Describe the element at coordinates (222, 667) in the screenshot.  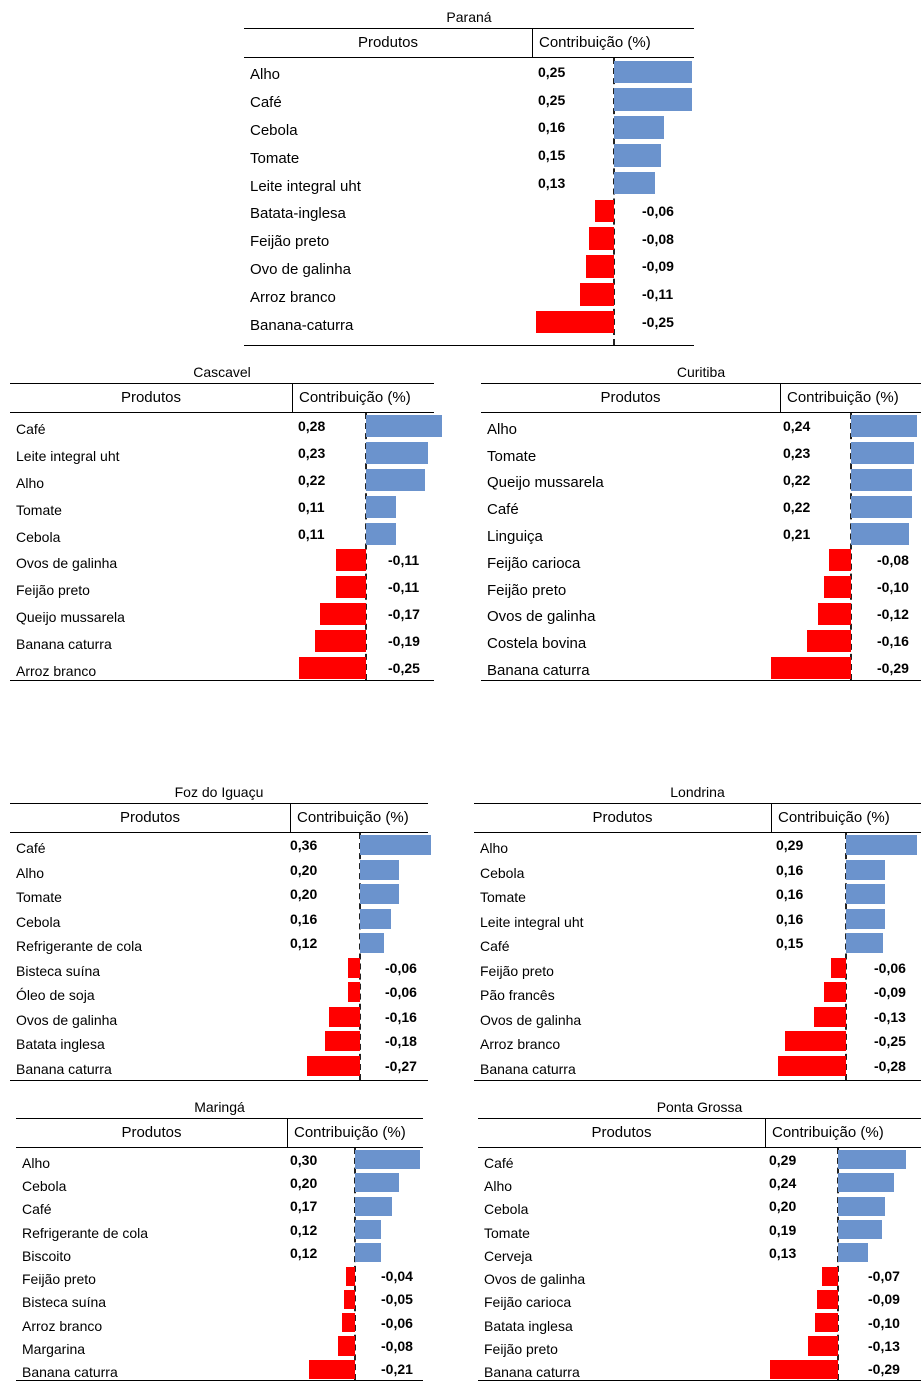
I see `table-row: Arroz branco -0,25` at that location.